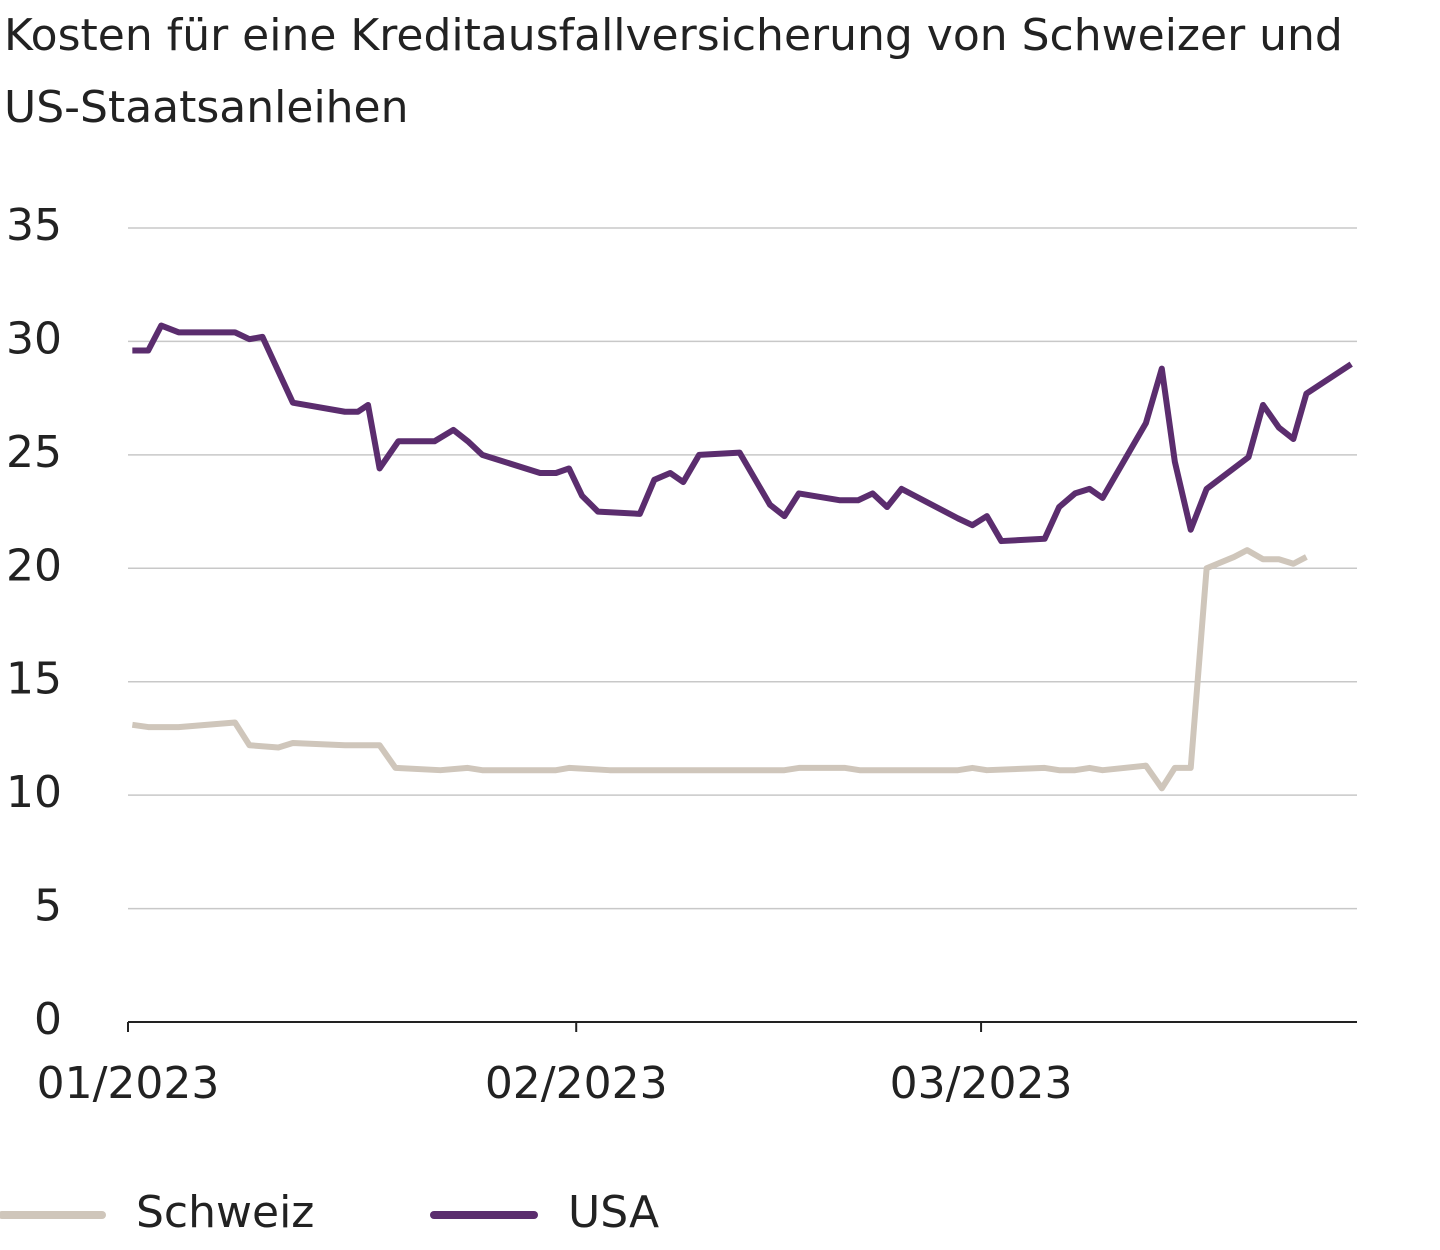 Image resolution: width=1440 pixels, height=1250 pixels. I want to click on legend-label: USA, so click(613, 1212).